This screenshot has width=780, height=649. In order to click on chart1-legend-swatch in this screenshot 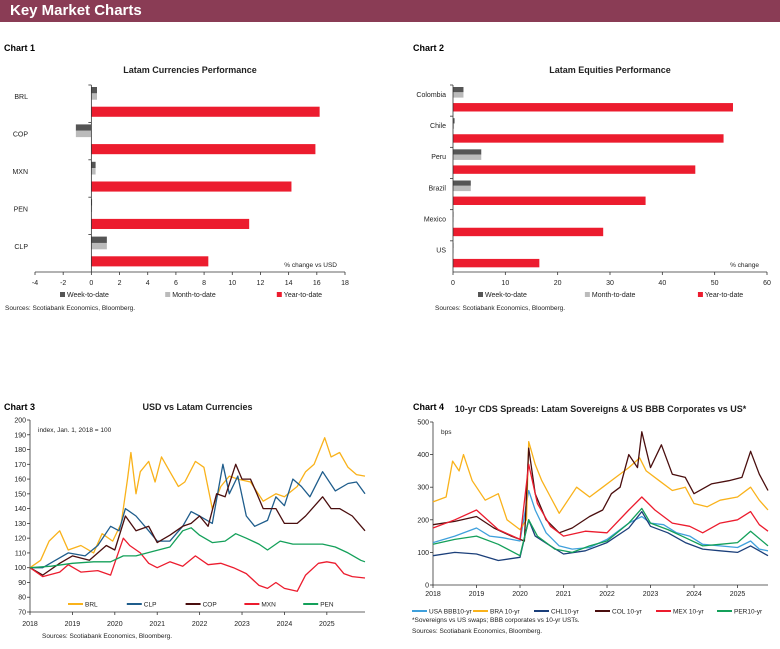, I will do `click(62, 294)`.